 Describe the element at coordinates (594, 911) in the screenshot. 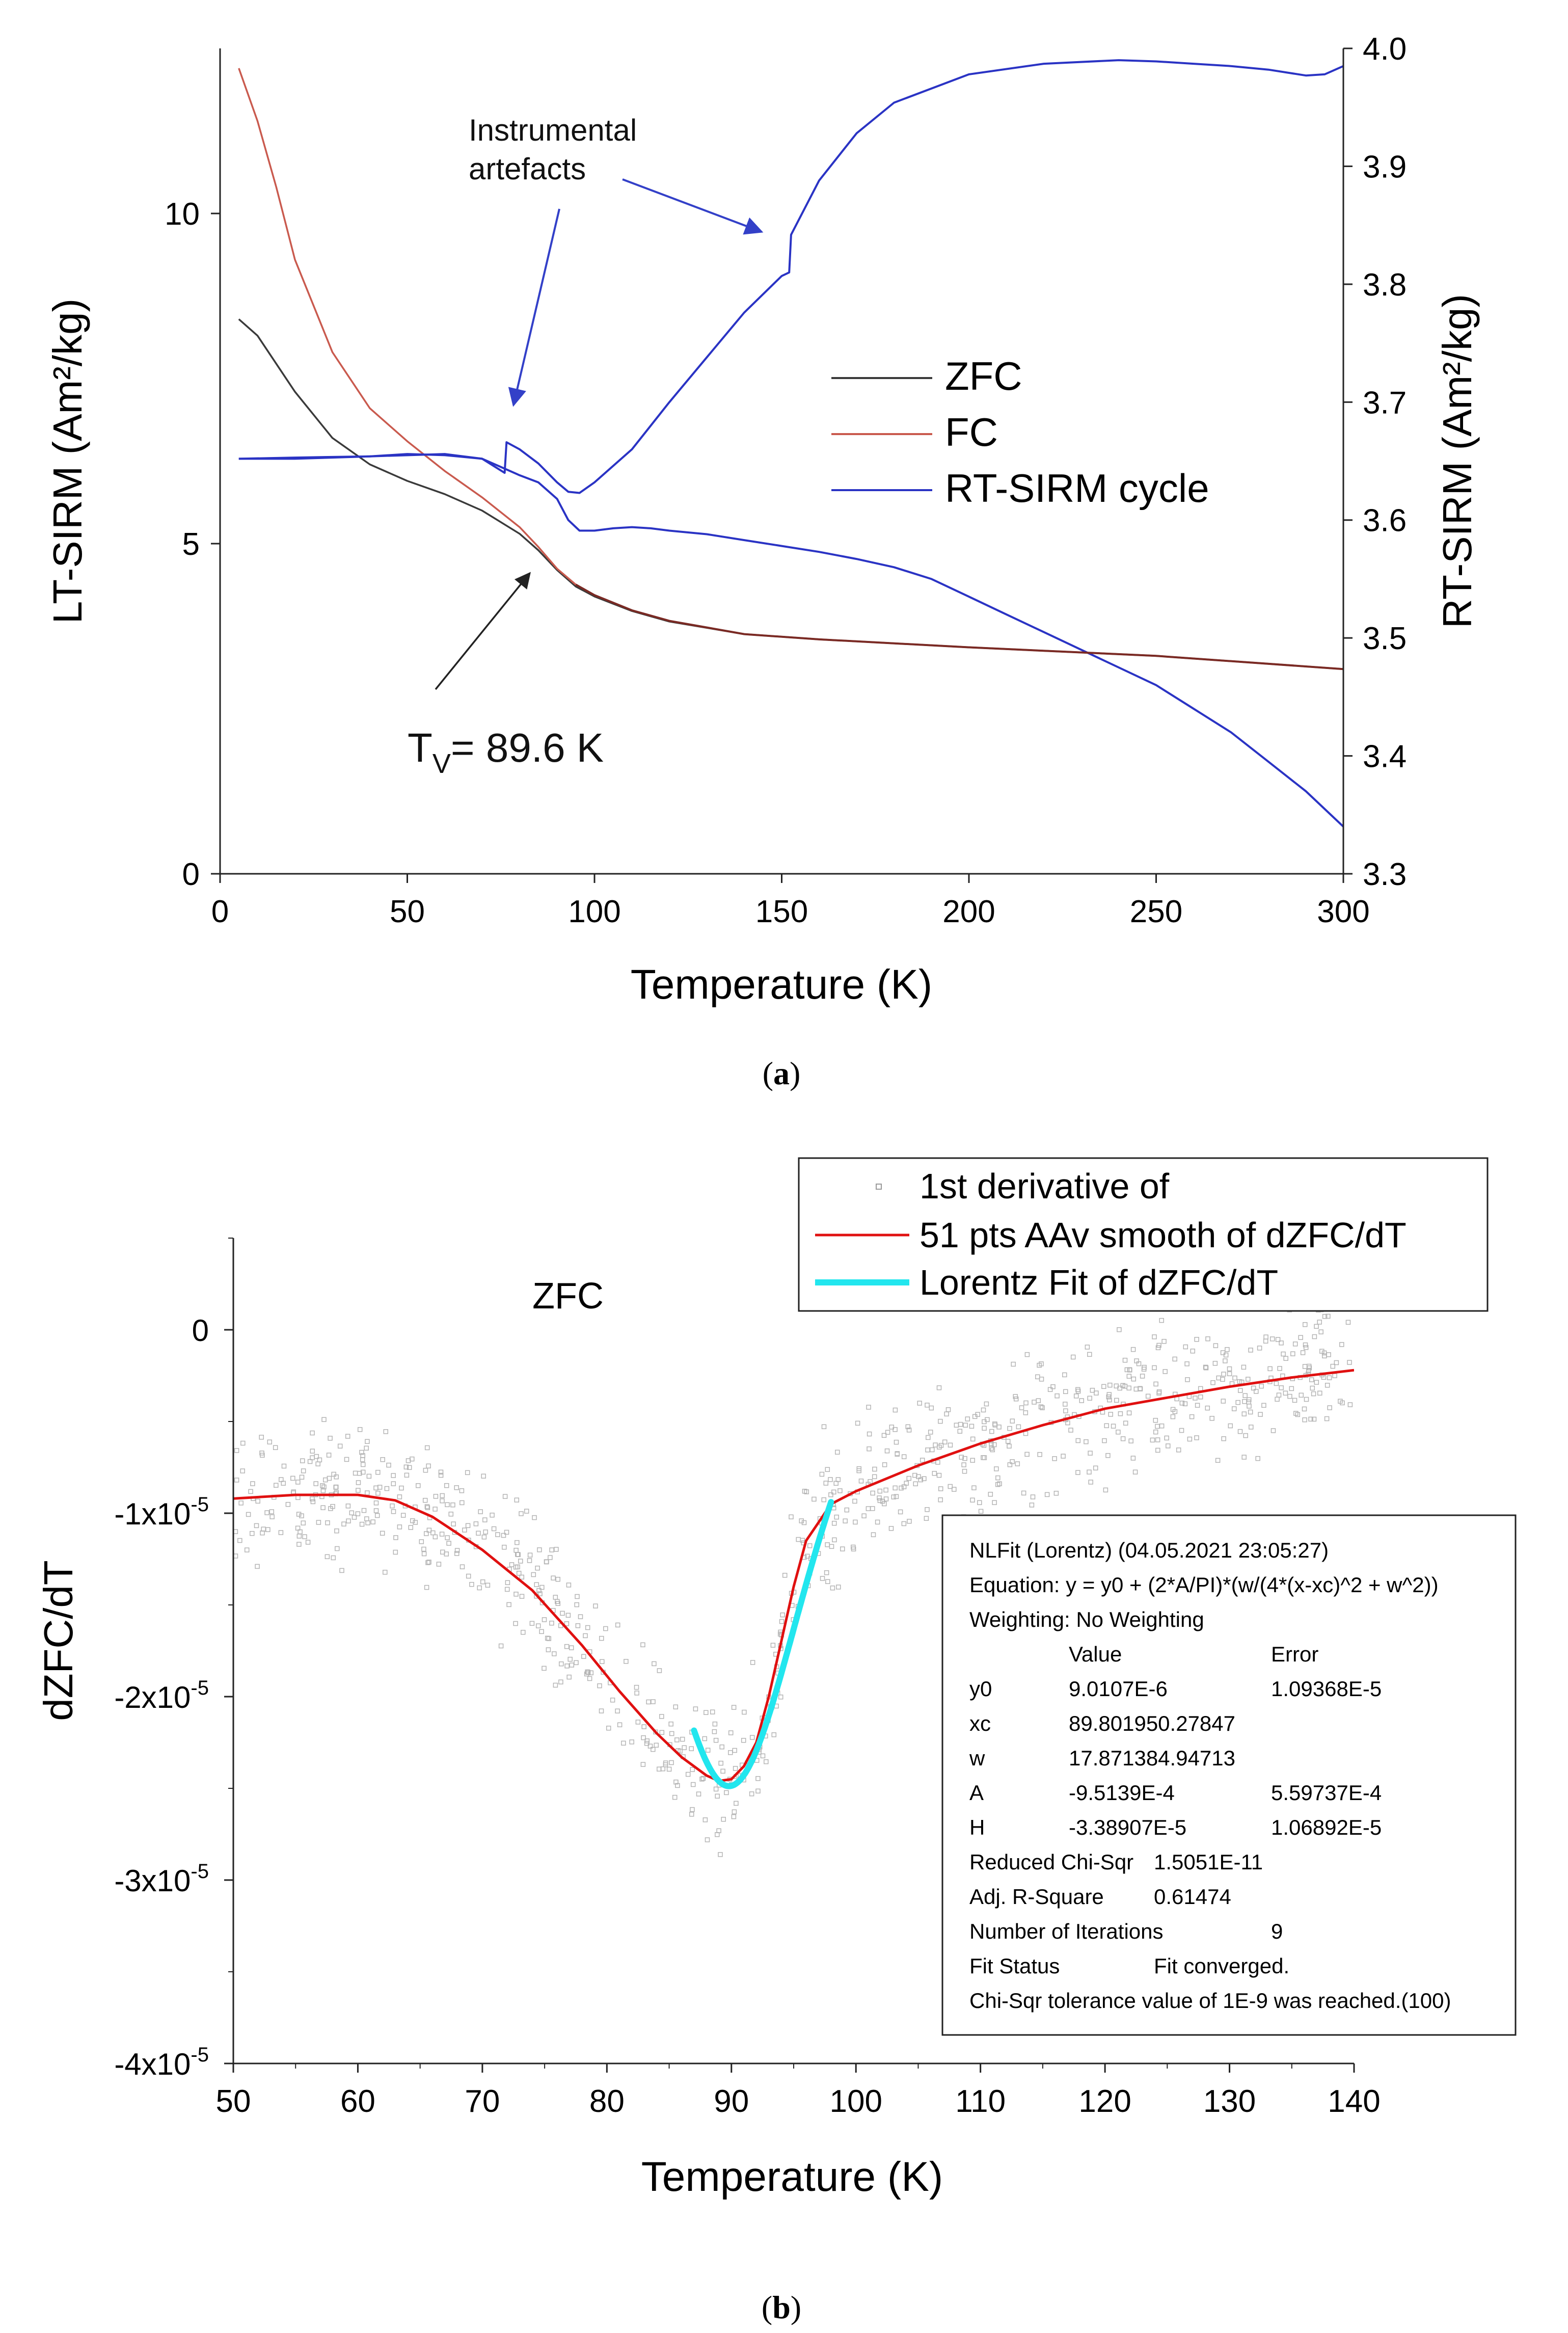

I see `x-tick-label: 100` at that location.